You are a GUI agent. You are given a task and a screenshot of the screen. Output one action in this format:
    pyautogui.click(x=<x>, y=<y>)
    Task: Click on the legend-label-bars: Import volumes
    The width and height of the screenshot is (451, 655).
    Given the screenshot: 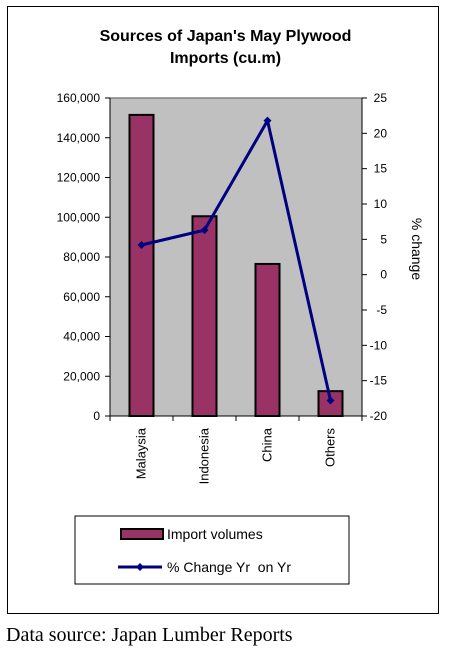 What is the action you would take?
    pyautogui.click(x=215, y=534)
    